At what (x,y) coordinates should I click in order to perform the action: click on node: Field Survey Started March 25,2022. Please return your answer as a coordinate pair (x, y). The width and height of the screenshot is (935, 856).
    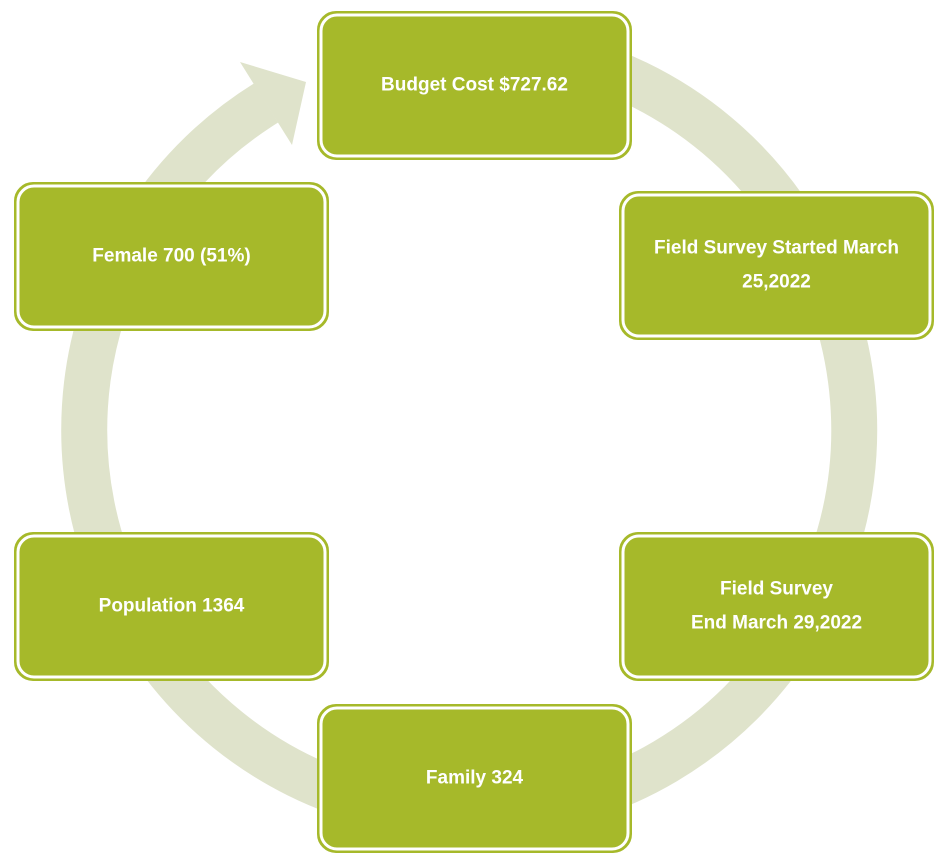
    Looking at the image, I should click on (776, 265).